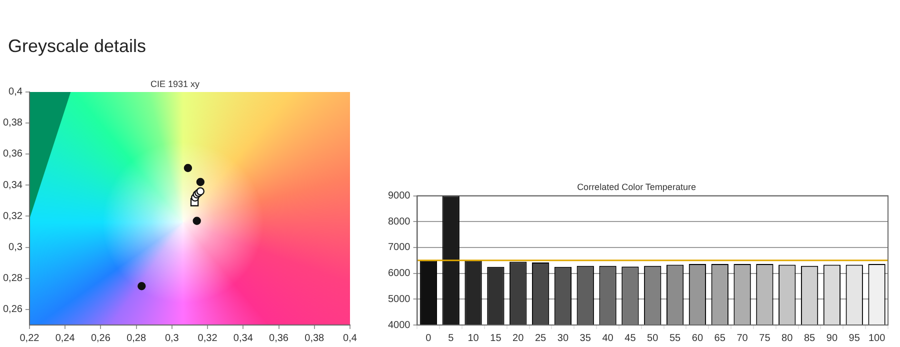 The image size is (900, 347). What do you see at coordinates (765, 338) in the screenshot?
I see `x-tick-label: 75` at bounding box center [765, 338].